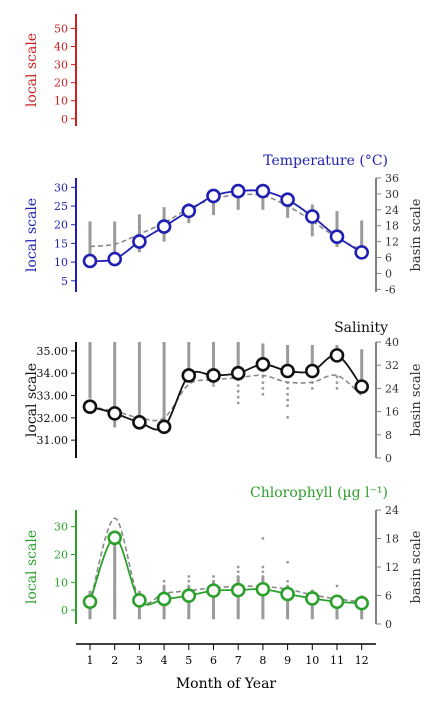 This screenshot has height=704, width=438. What do you see at coordinates (238, 660) in the screenshot?
I see `x-tick-label: 7` at bounding box center [238, 660].